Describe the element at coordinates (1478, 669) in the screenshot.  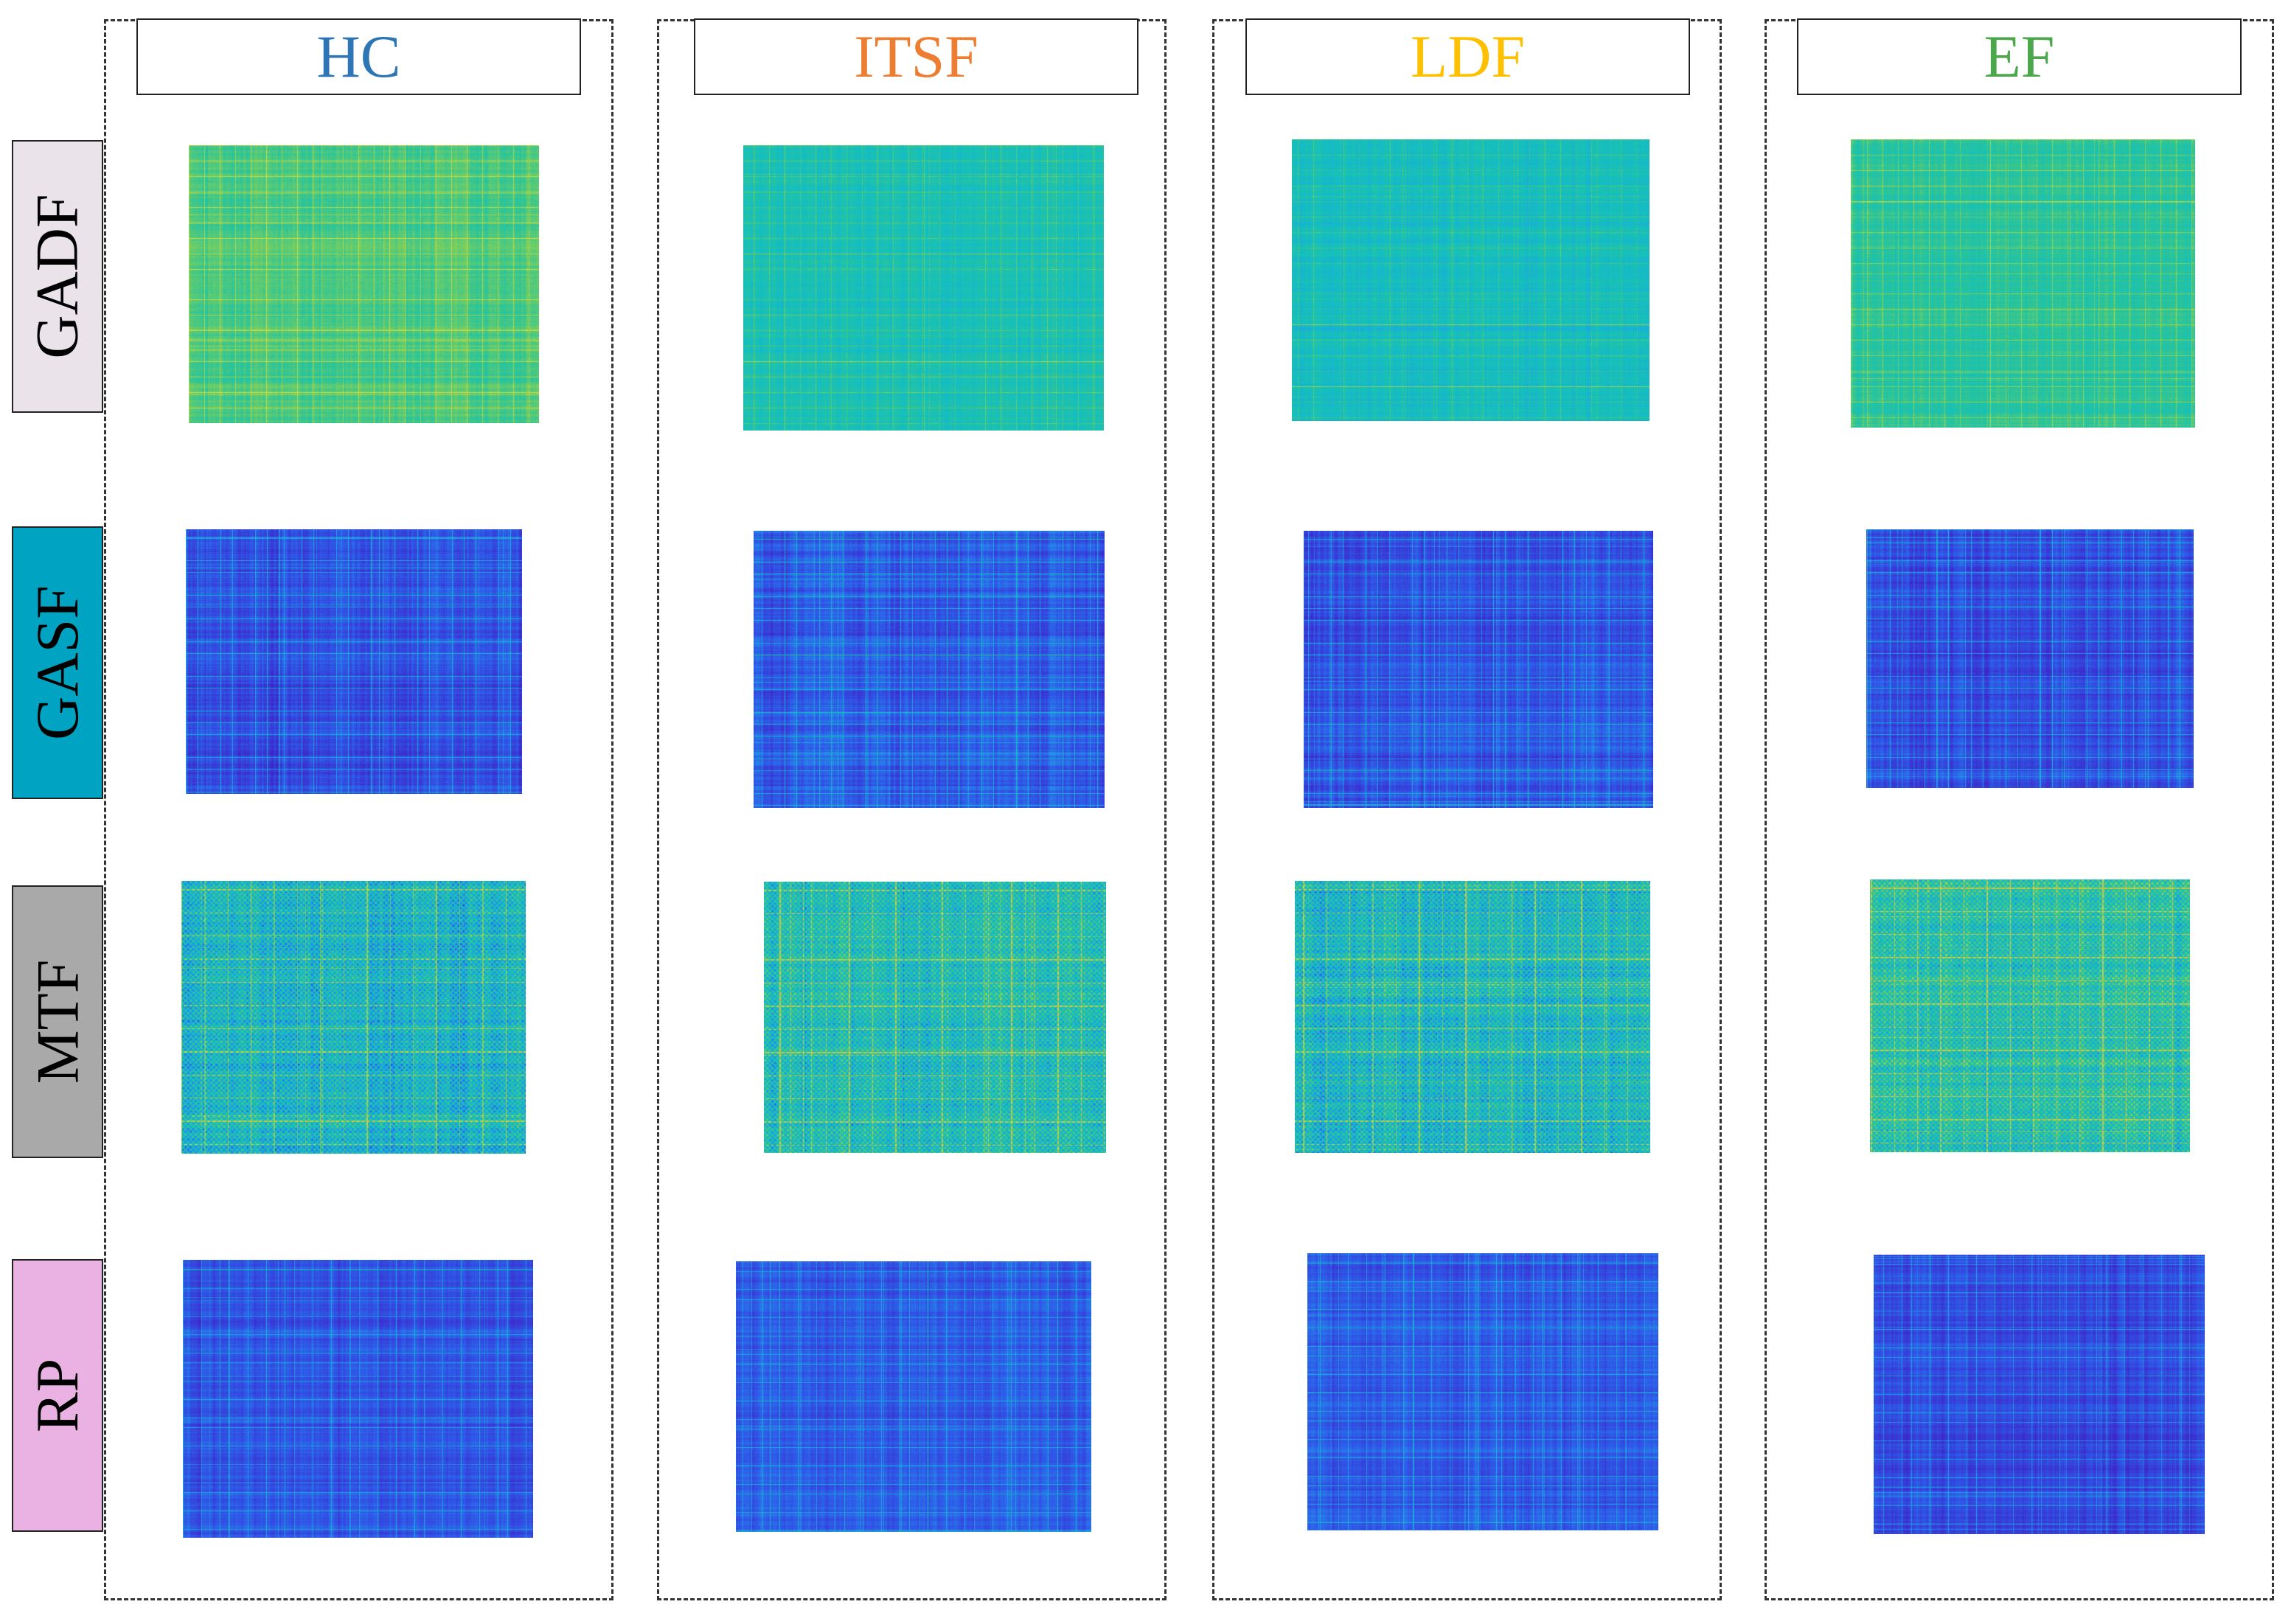
I see `image-gasf-ldf` at that location.